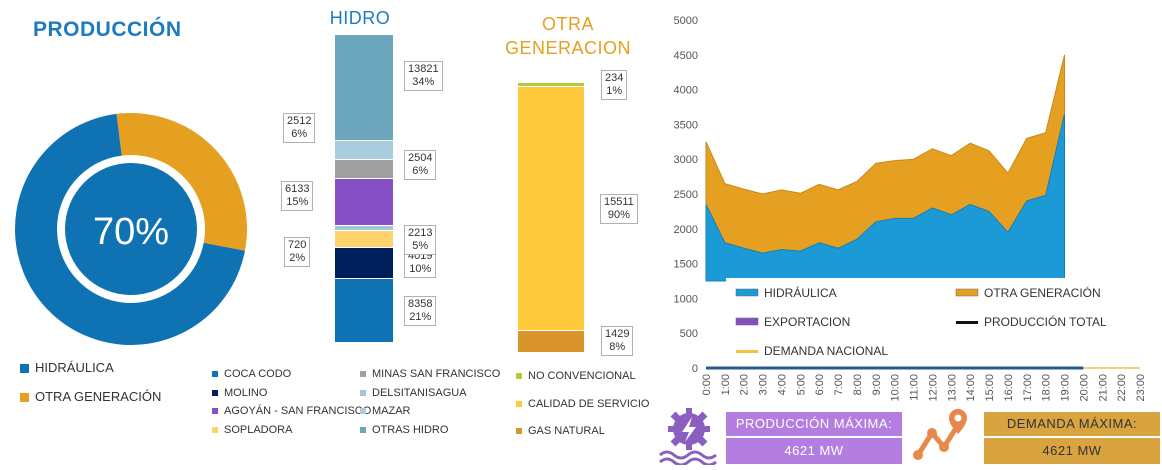 This screenshot has width=1162, height=470. I want to click on power-plant-icon, so click(688, 436).